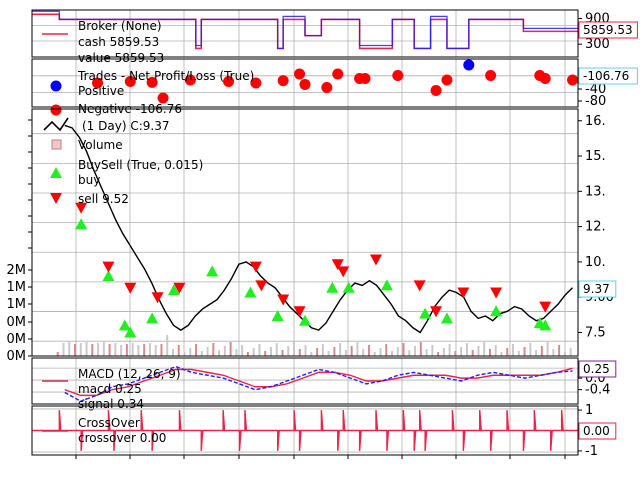 This screenshot has height=480, width=640. What do you see at coordinates (56, 144) in the screenshot?
I see `legend-volume-swatch` at bounding box center [56, 144].